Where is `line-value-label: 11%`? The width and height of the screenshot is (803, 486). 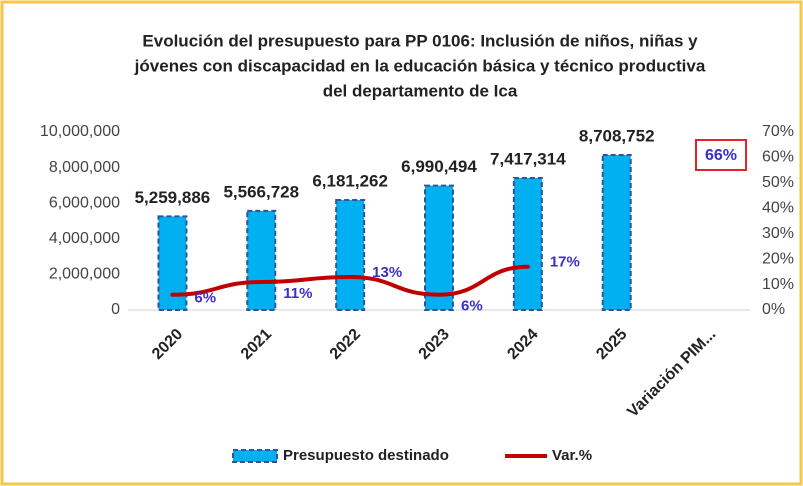
line-value-label: 11% is located at coordinates (297, 293).